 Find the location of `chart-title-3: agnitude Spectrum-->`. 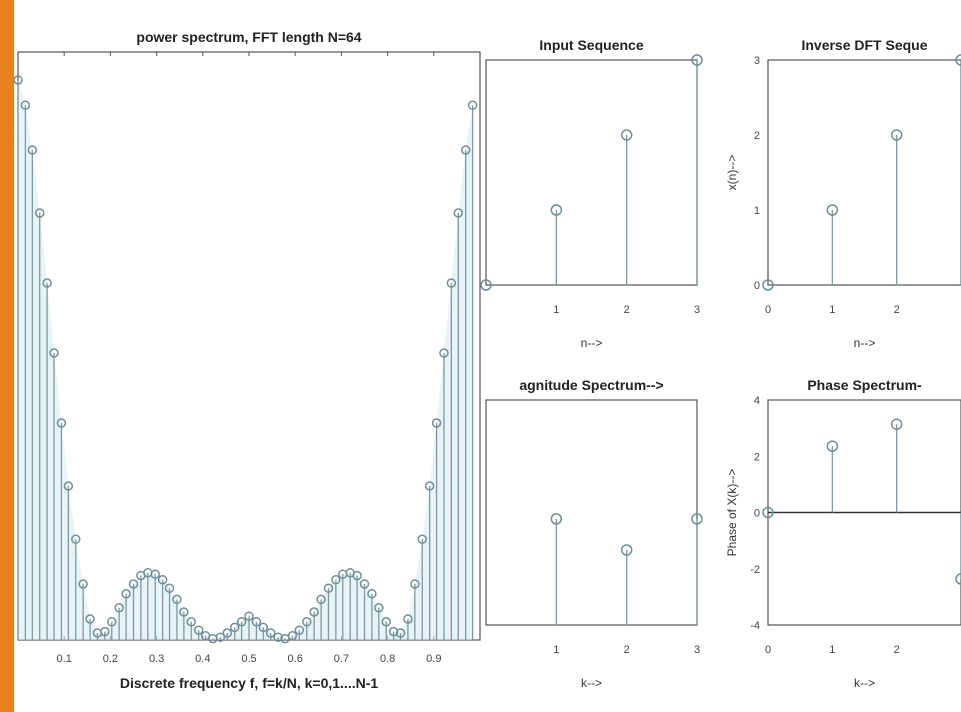

chart-title-3: agnitude Spectrum--> is located at coordinates (591, 385).